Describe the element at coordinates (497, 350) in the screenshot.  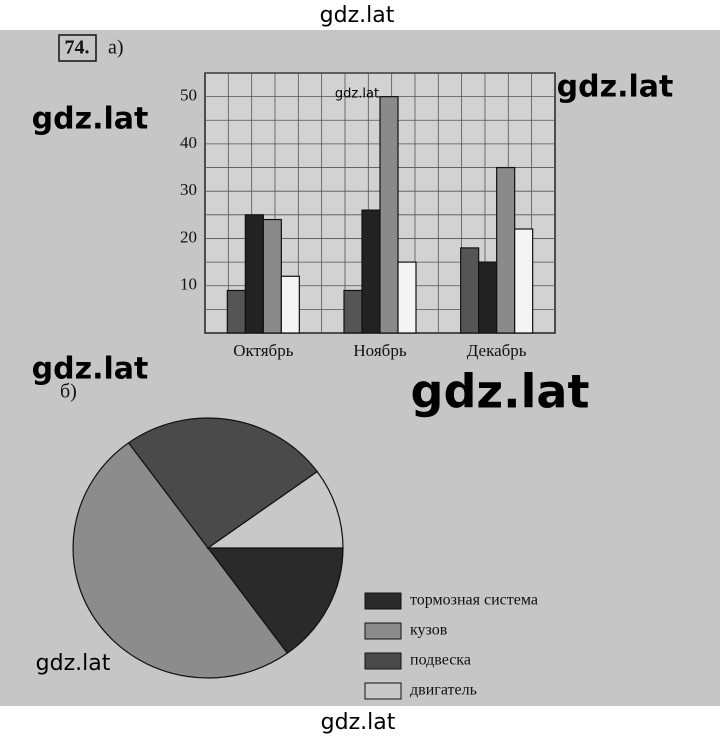
I see `x-tick-label: Декабрь` at that location.